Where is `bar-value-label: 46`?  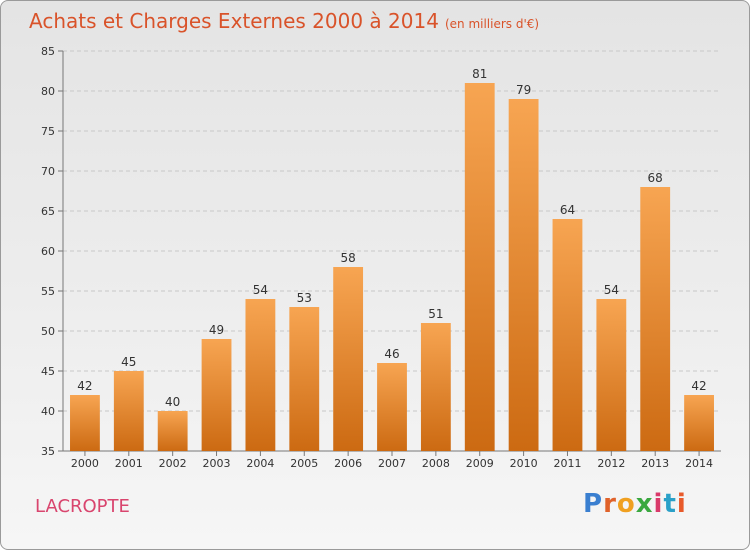 bar-value-label: 46 is located at coordinates (391, 354).